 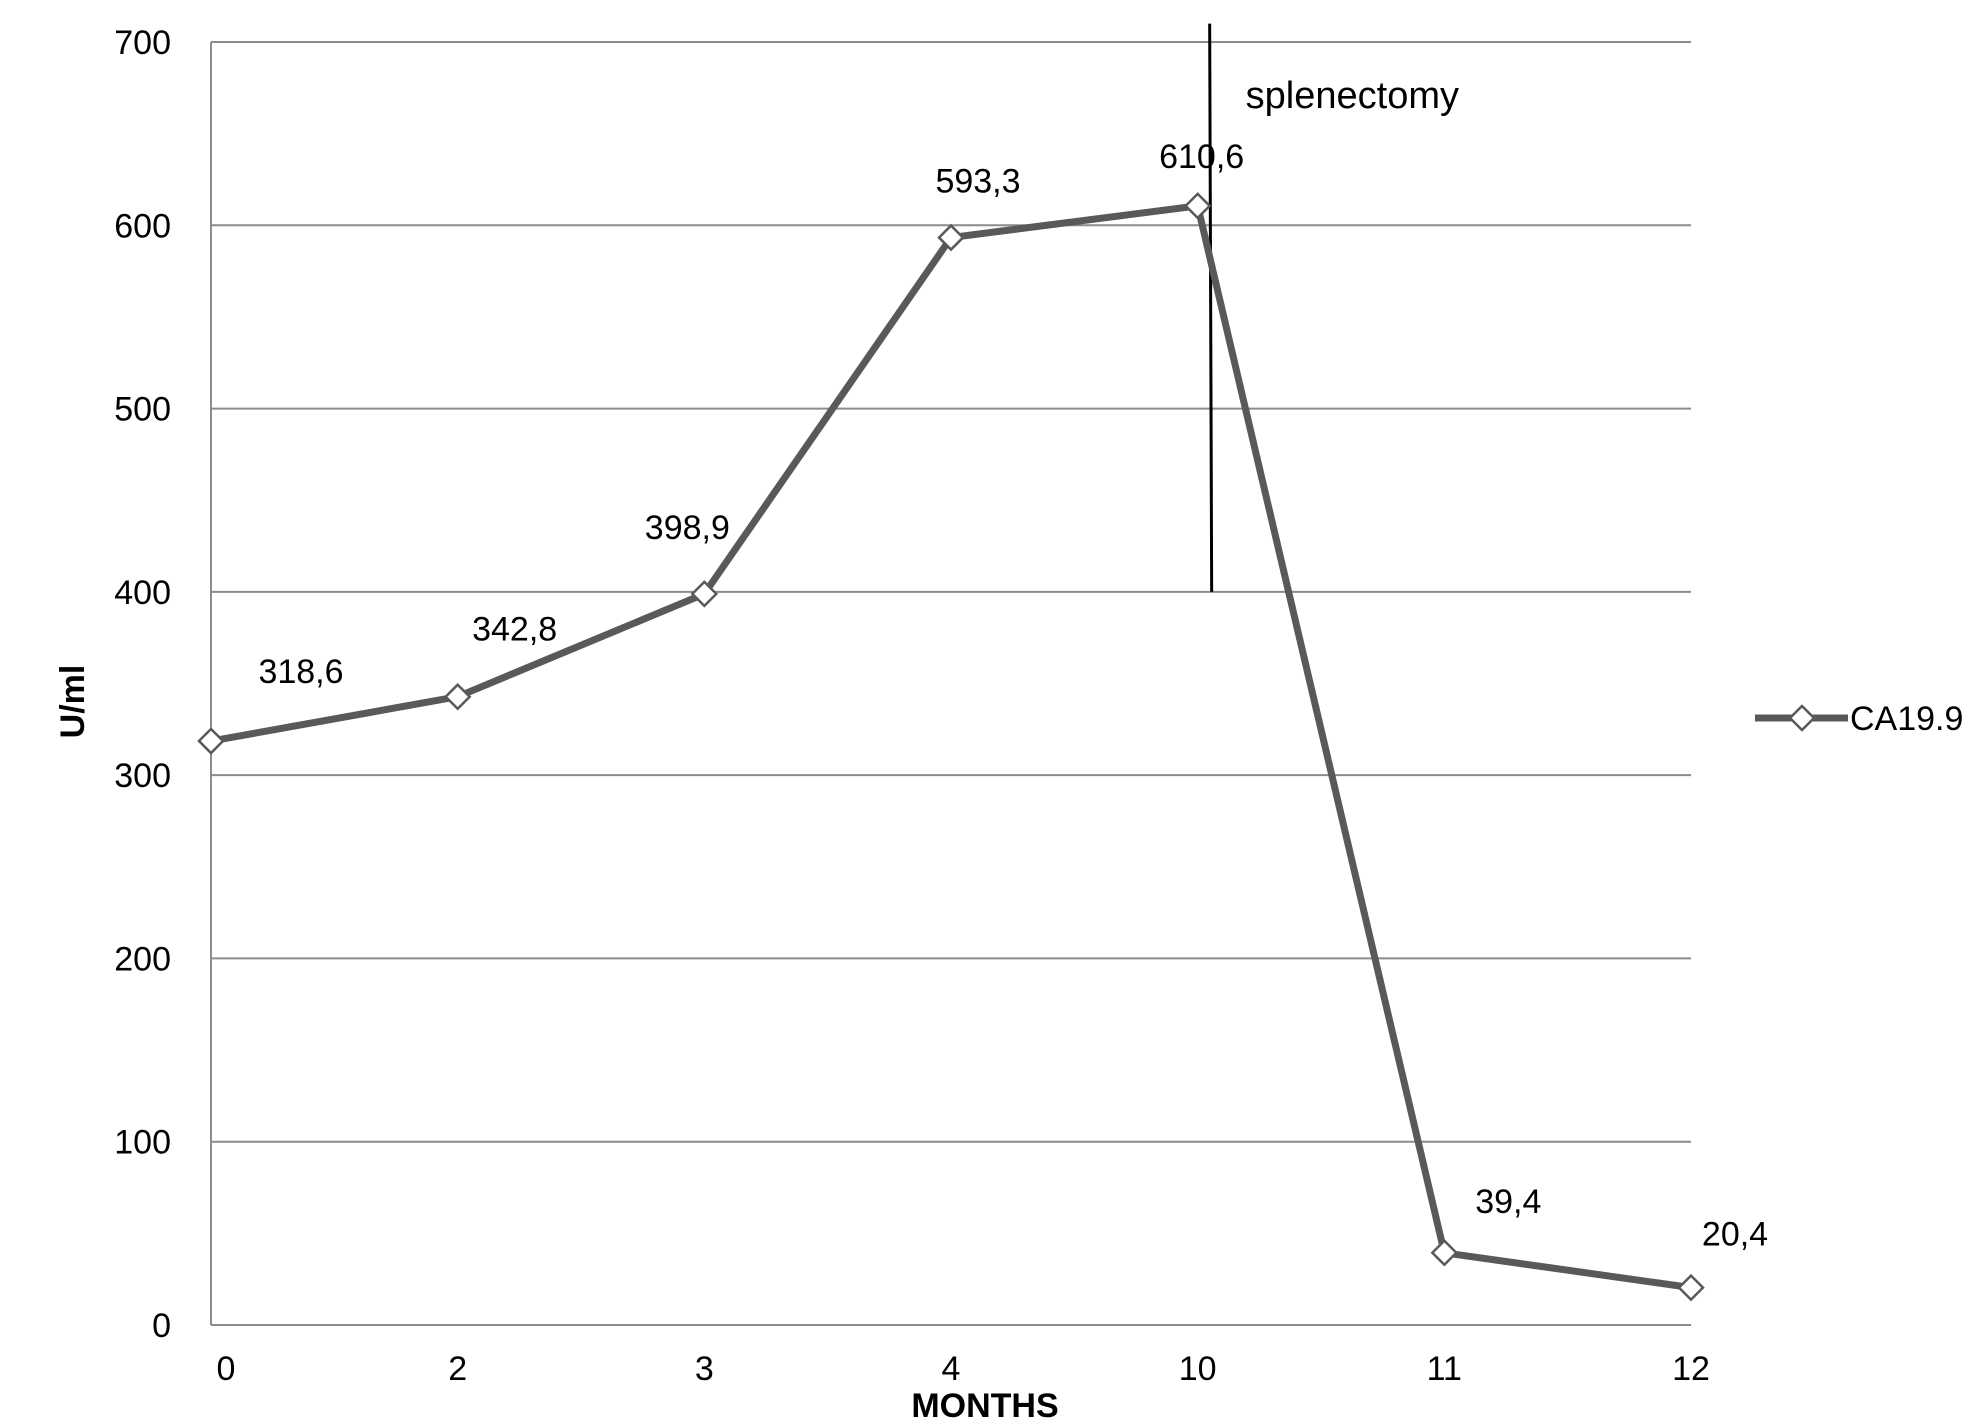 I want to click on splenectomy-marker-line, so click(x=1211, y=307).